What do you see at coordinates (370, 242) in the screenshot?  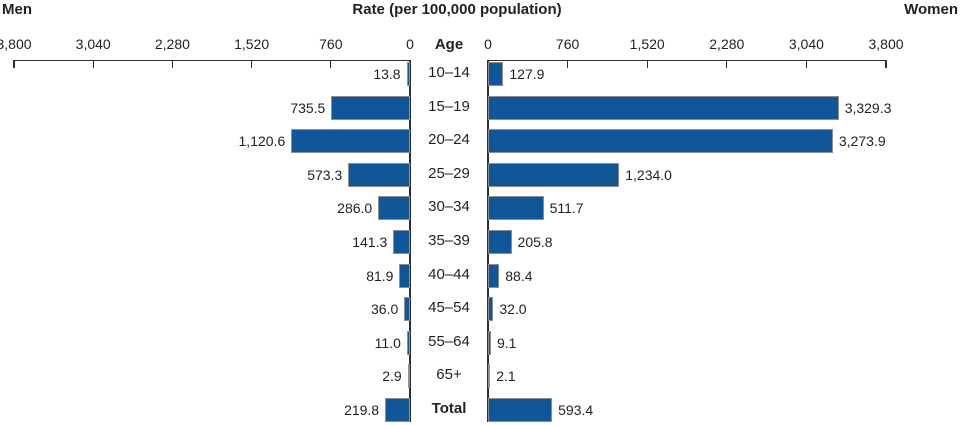 I see `value-label-men: 141.3` at bounding box center [370, 242].